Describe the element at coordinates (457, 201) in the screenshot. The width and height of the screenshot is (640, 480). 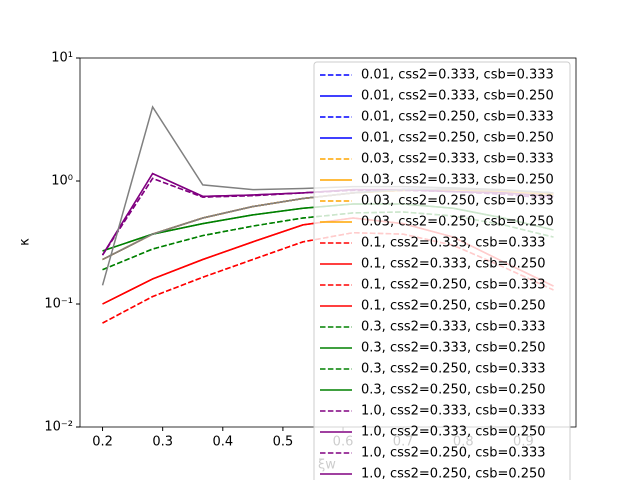
I see `legend-label: 0.03, css2=0.250, csb=0.333` at that location.